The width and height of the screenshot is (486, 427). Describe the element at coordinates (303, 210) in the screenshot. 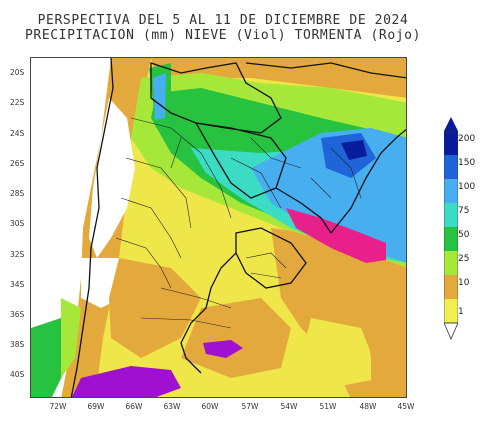

I see `argentina-brazil-border` at that location.